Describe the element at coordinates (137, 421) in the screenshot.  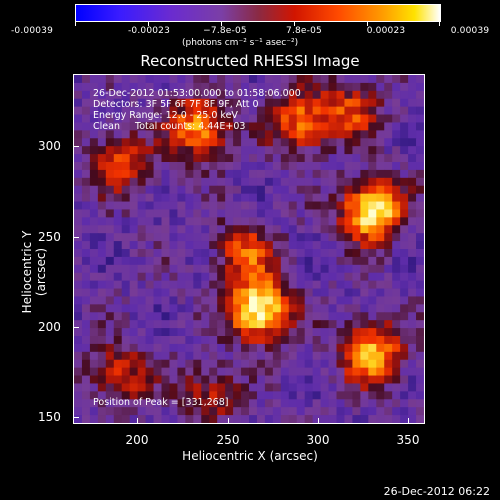
I see `x-tick-mark` at that location.